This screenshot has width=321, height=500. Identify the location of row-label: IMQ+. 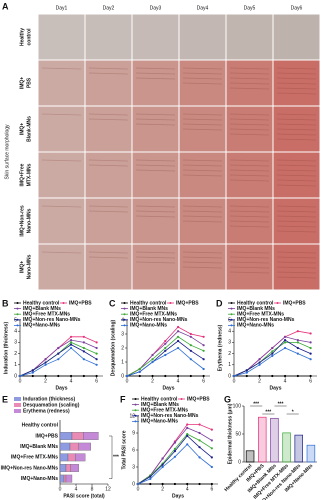
(22, 267).